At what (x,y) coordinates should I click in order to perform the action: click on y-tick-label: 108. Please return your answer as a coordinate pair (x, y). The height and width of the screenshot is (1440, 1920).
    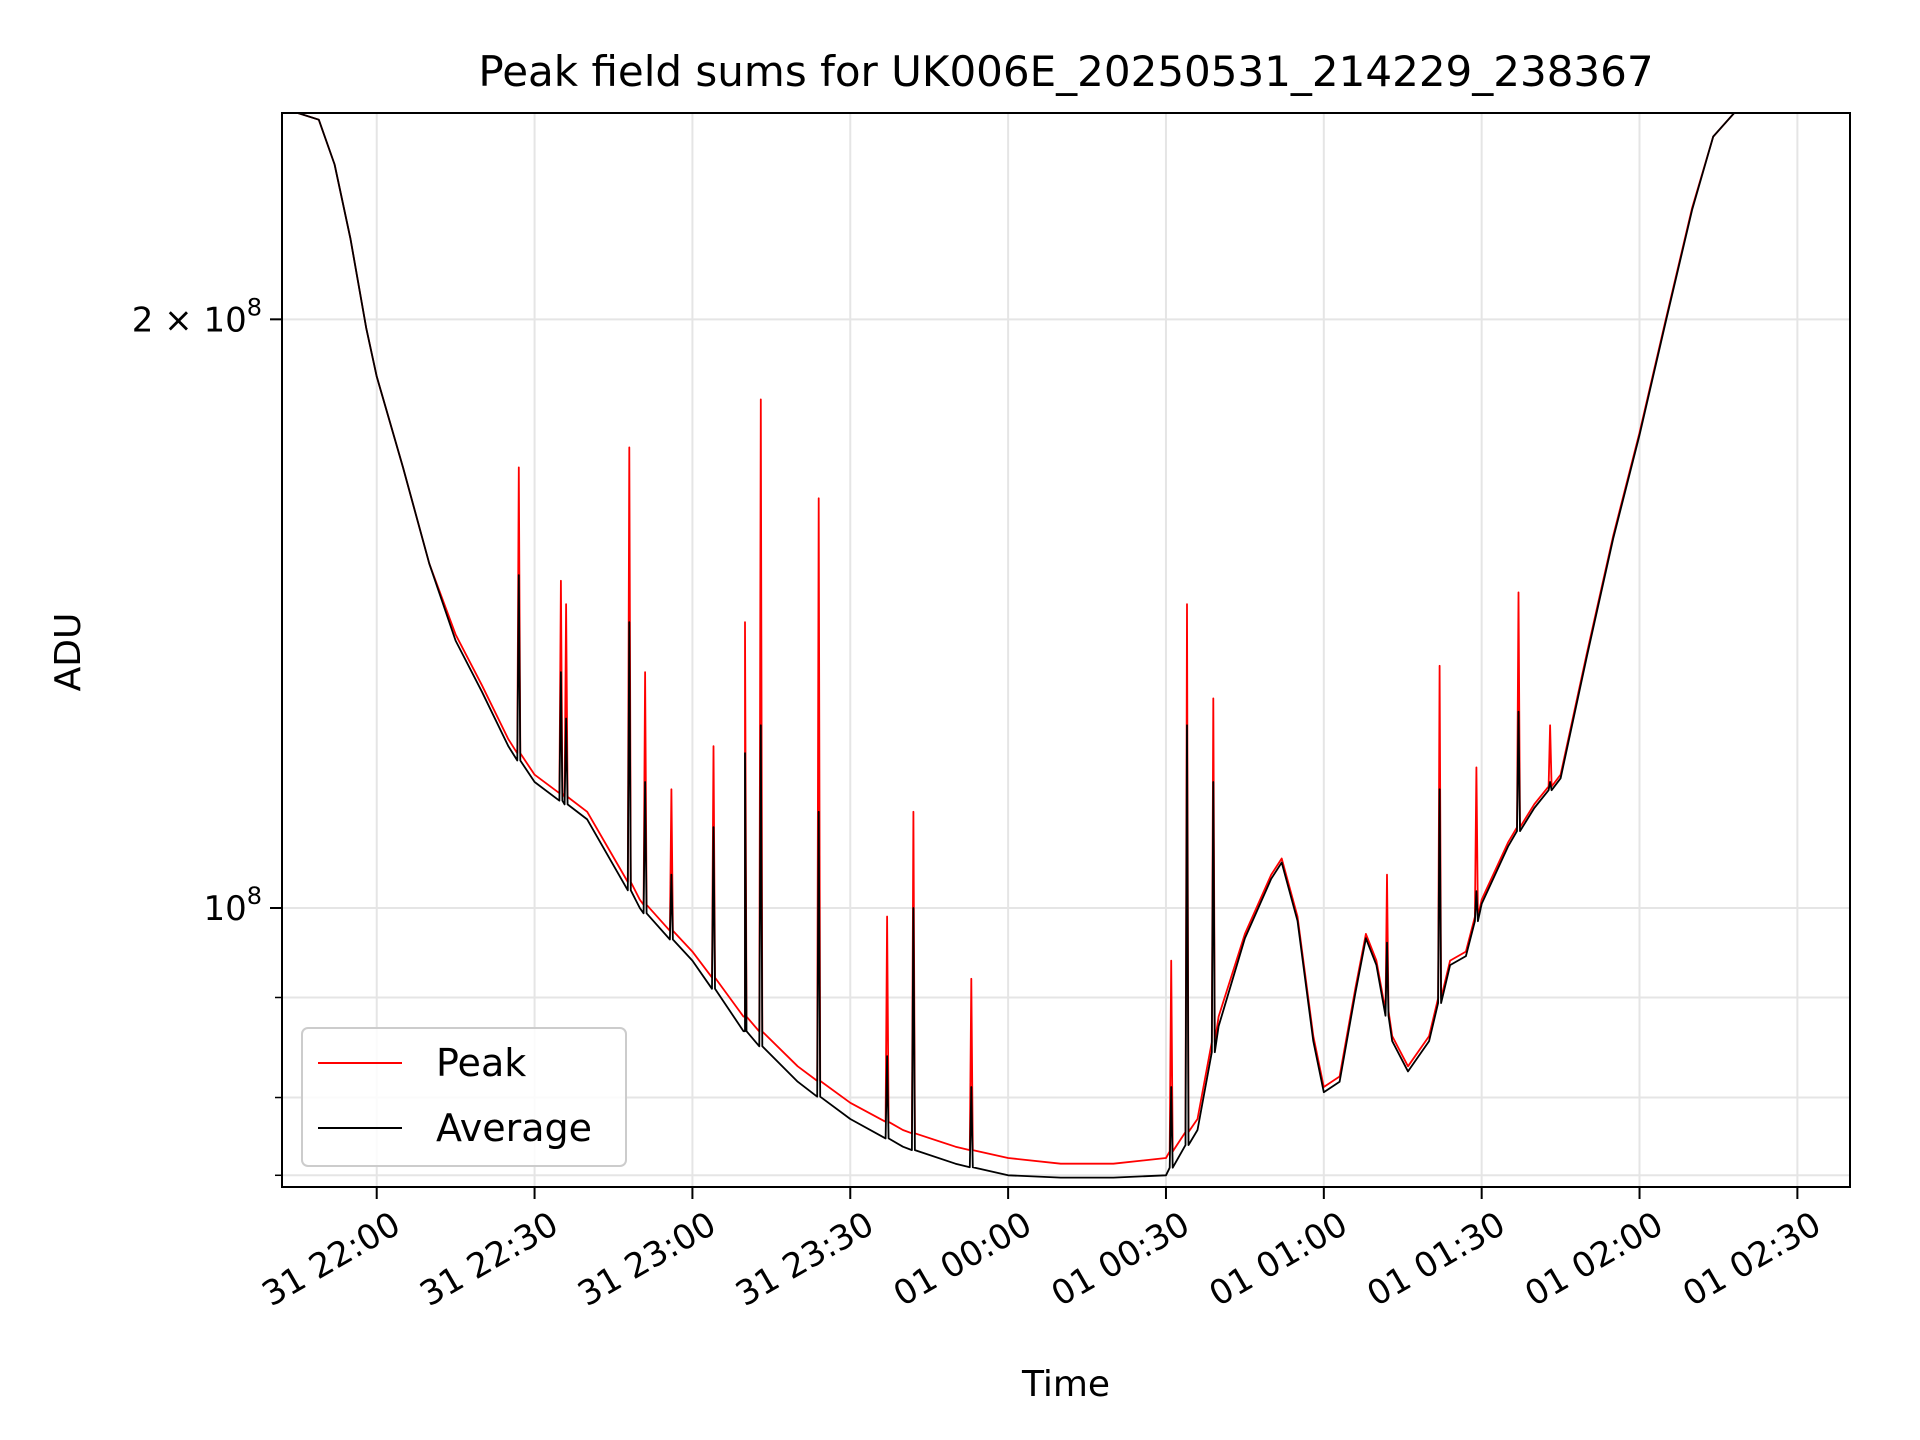
    Looking at the image, I should click on (232, 905).